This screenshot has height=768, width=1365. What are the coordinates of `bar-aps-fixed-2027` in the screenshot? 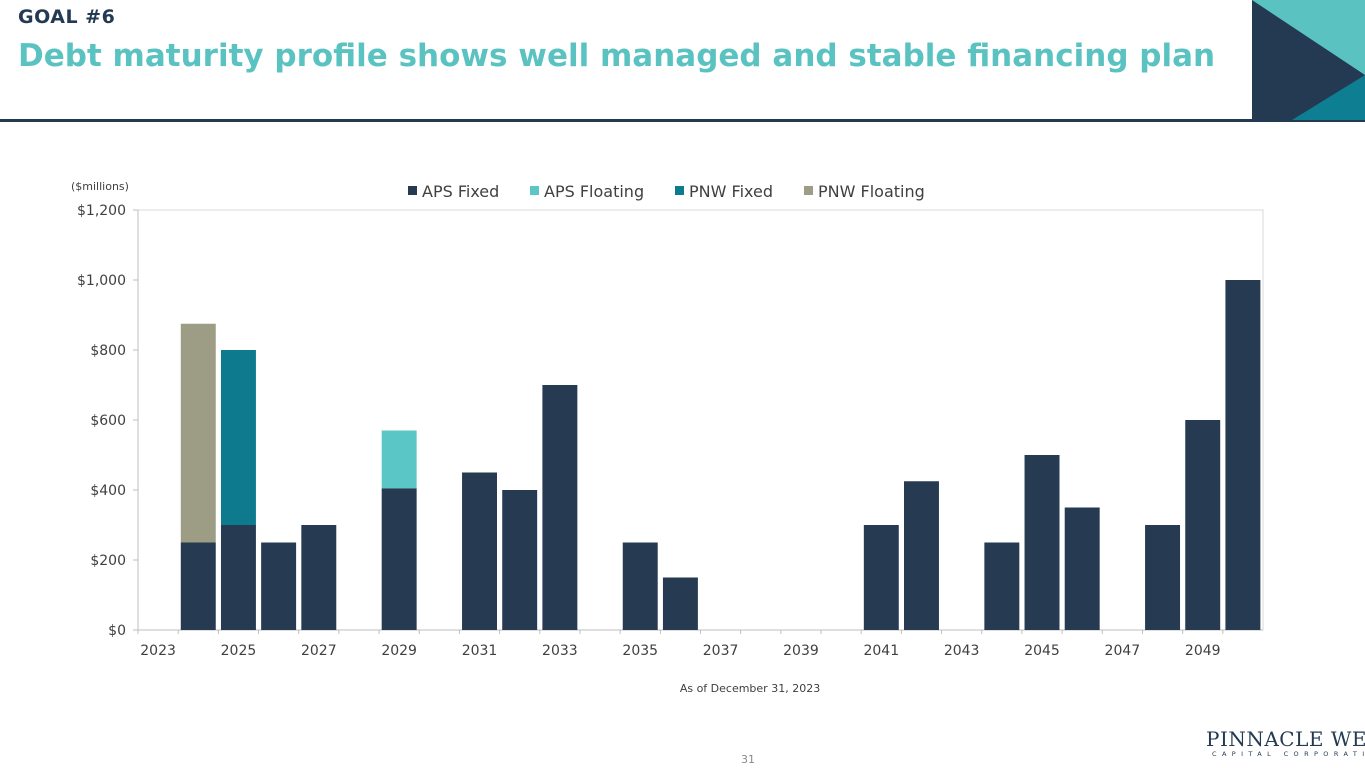 It's located at (319, 577).